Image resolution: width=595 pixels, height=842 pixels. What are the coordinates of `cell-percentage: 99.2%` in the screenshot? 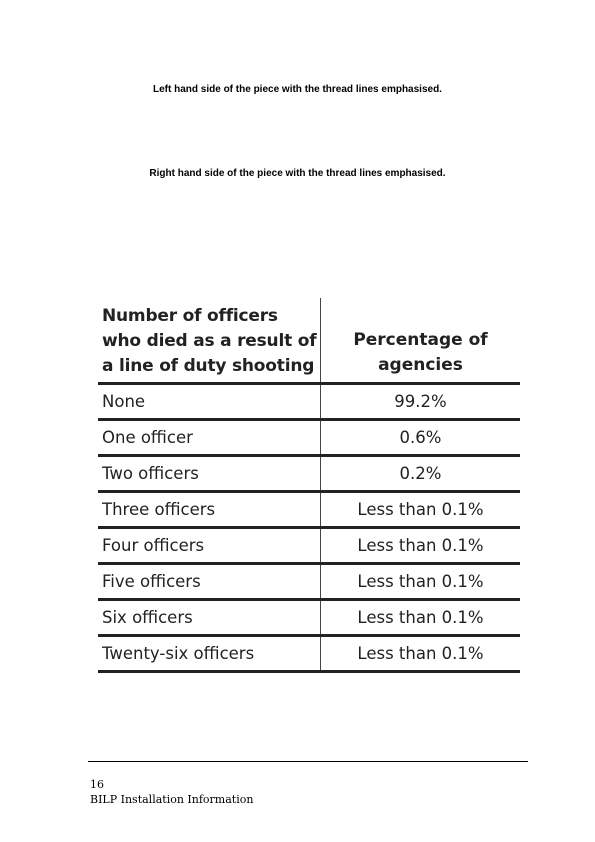 It's located at (420, 401).